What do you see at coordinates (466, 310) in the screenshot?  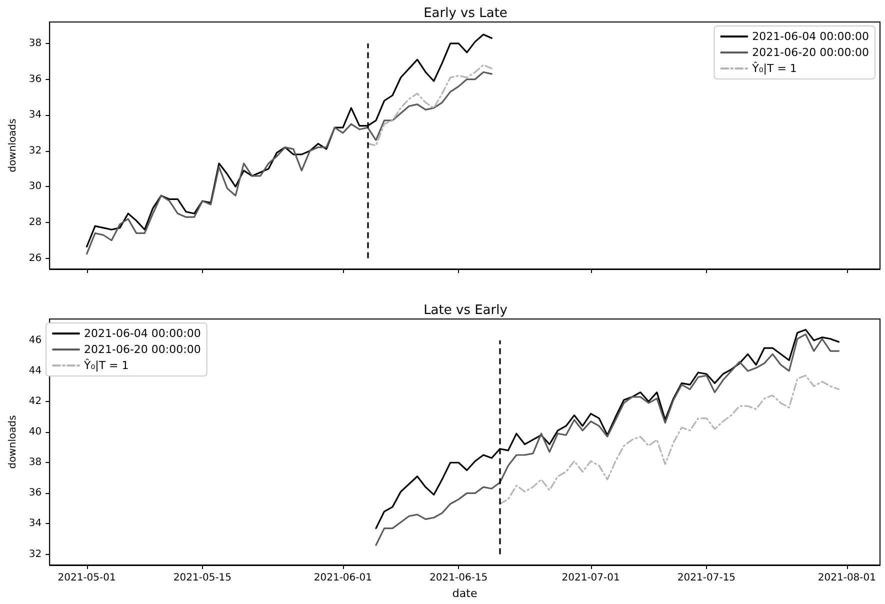 I see `chart-title: Late vs Early` at bounding box center [466, 310].